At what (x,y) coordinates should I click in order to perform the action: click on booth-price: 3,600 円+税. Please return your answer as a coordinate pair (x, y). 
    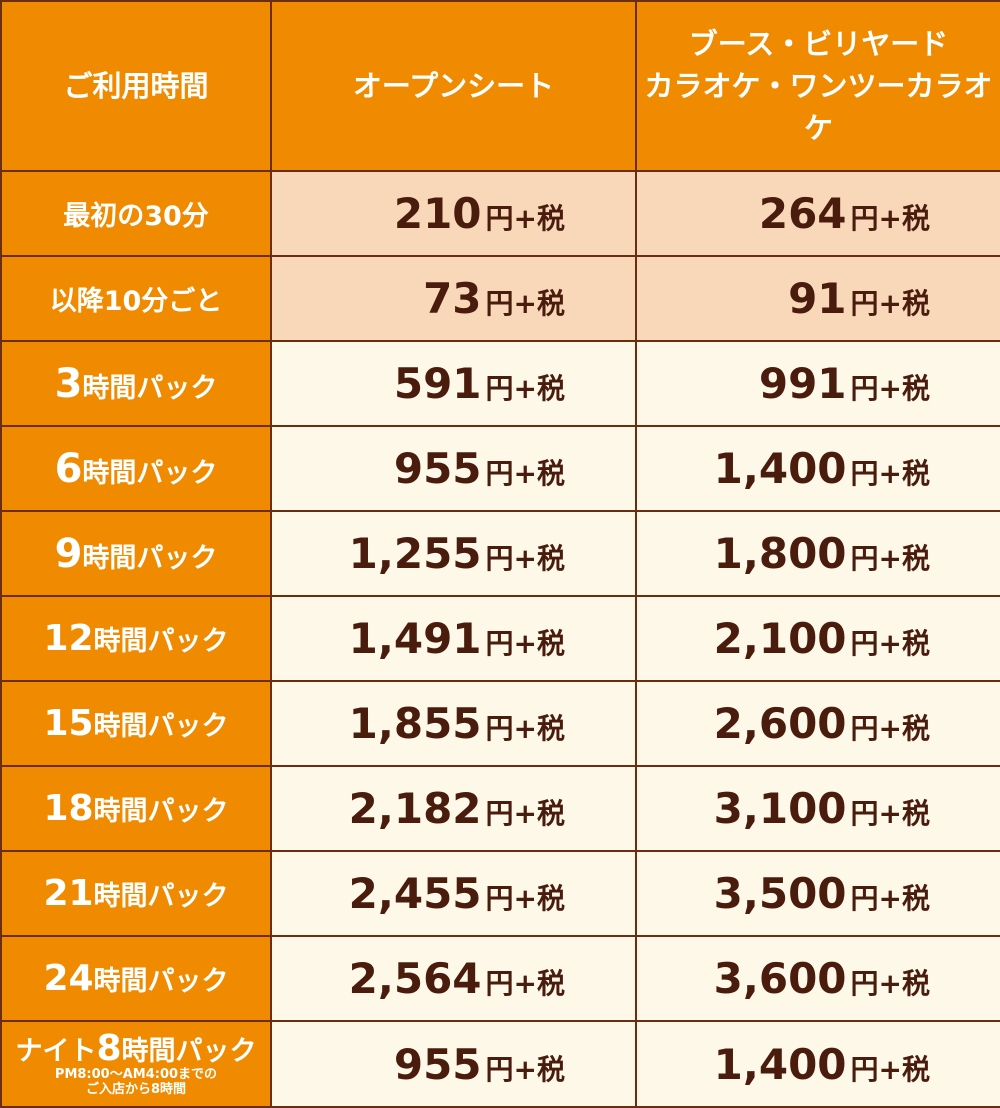
    Looking at the image, I should click on (817, 978).